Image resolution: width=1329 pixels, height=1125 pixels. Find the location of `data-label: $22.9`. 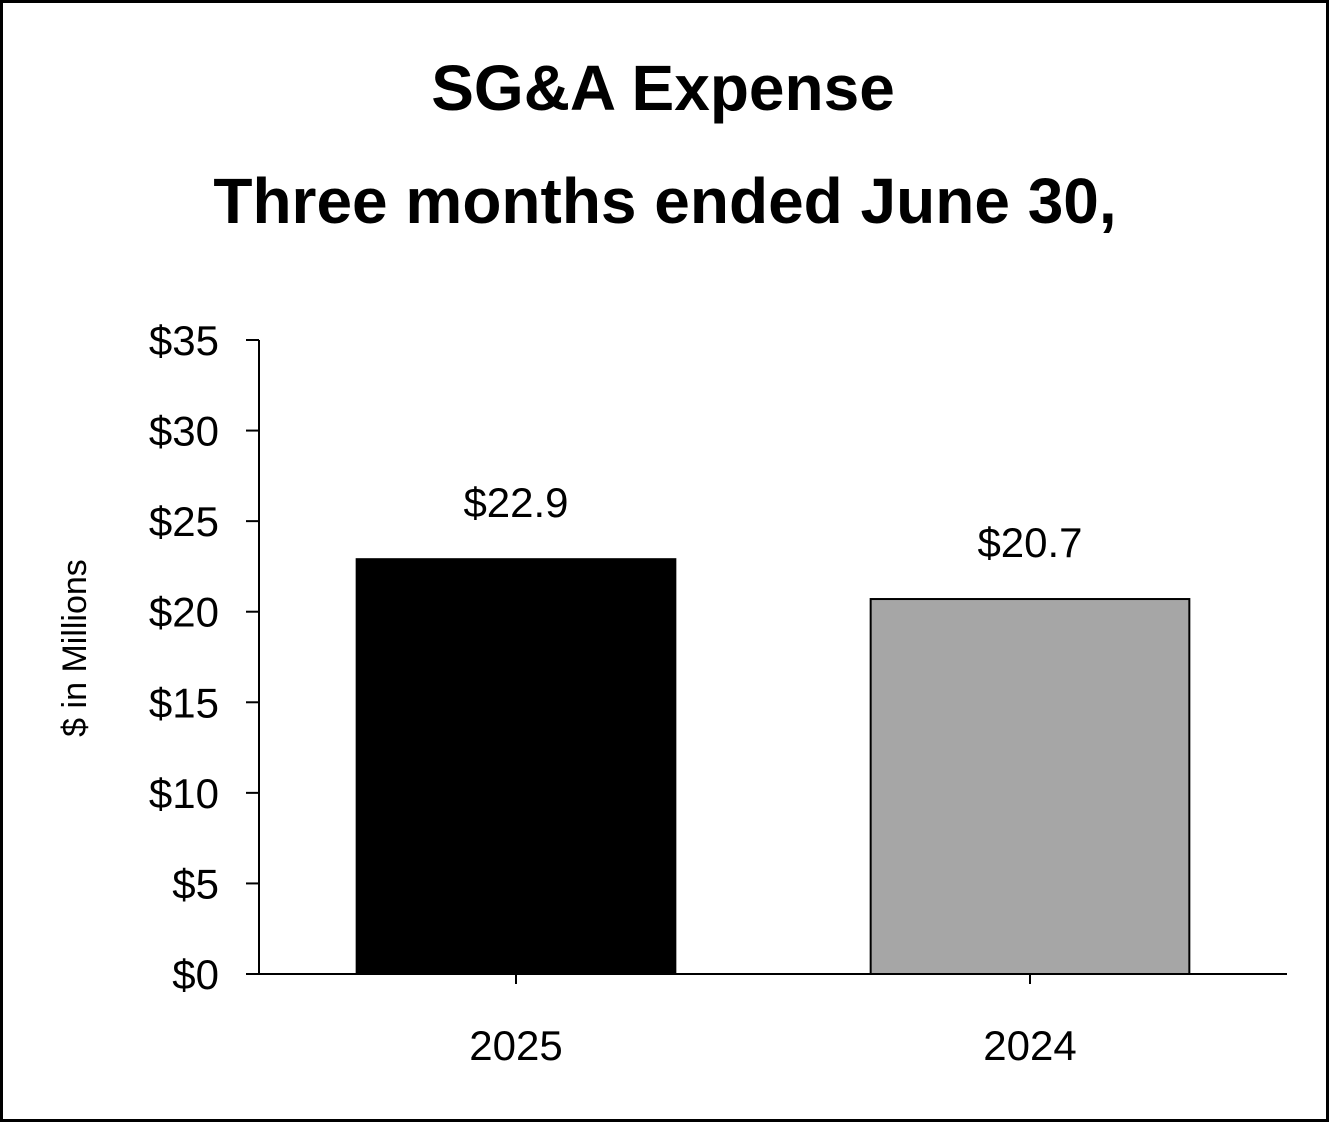

data-label: $22.9 is located at coordinates (515, 502).